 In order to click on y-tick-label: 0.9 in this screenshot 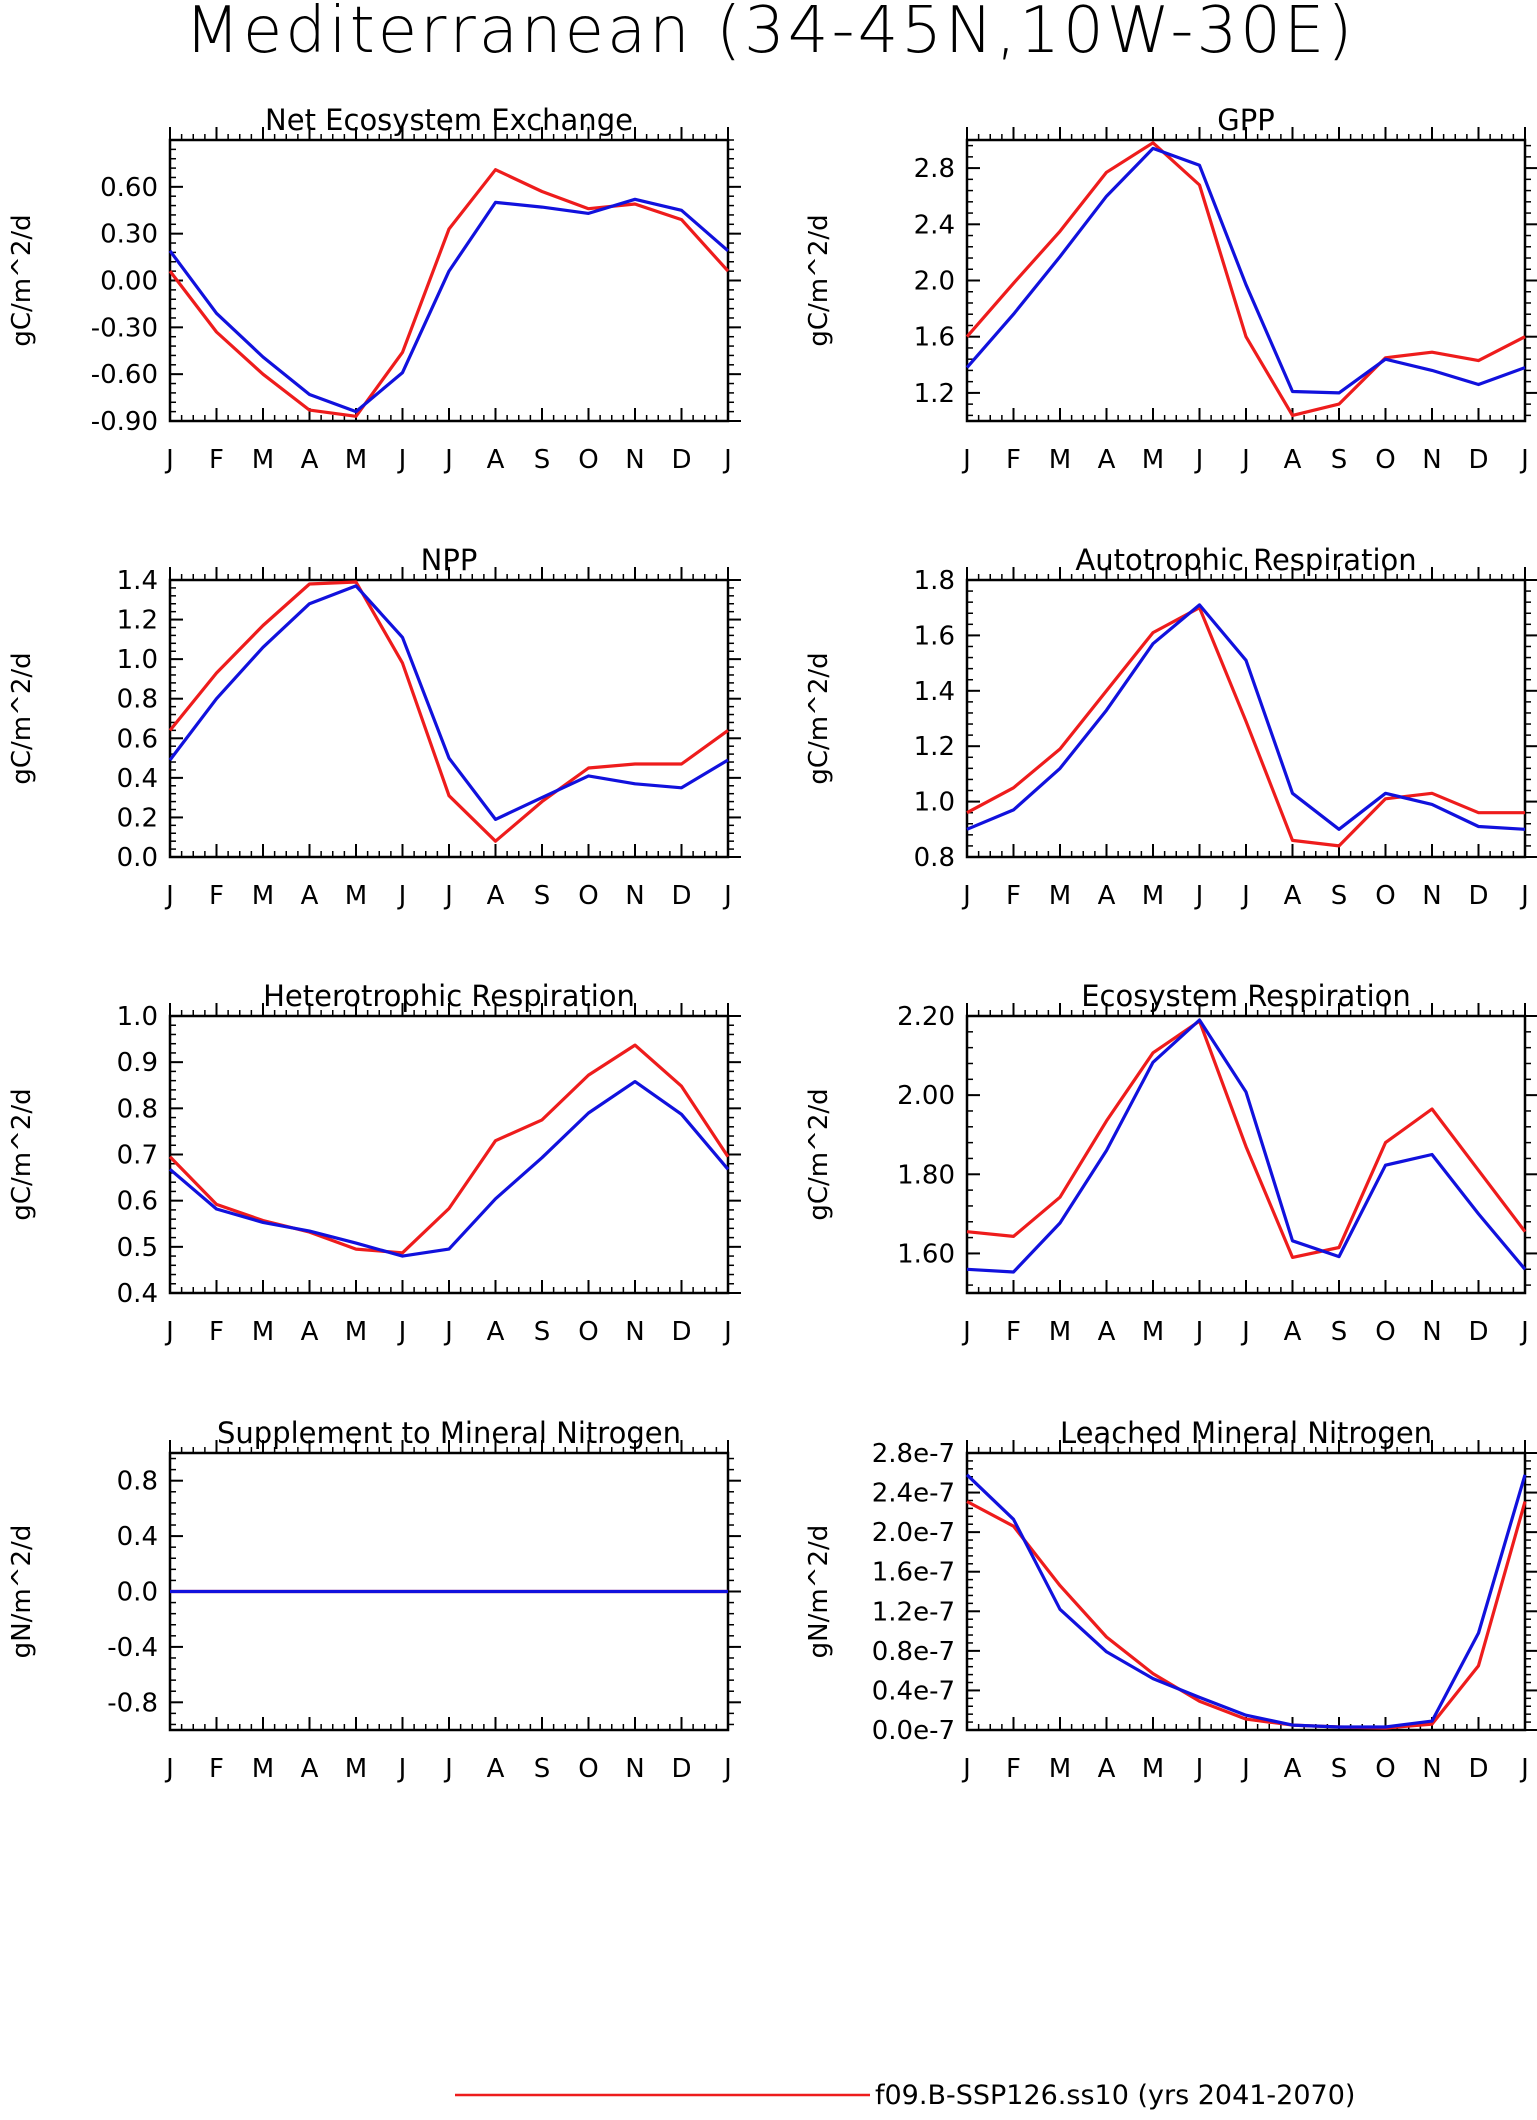, I will do `click(137, 1063)`.